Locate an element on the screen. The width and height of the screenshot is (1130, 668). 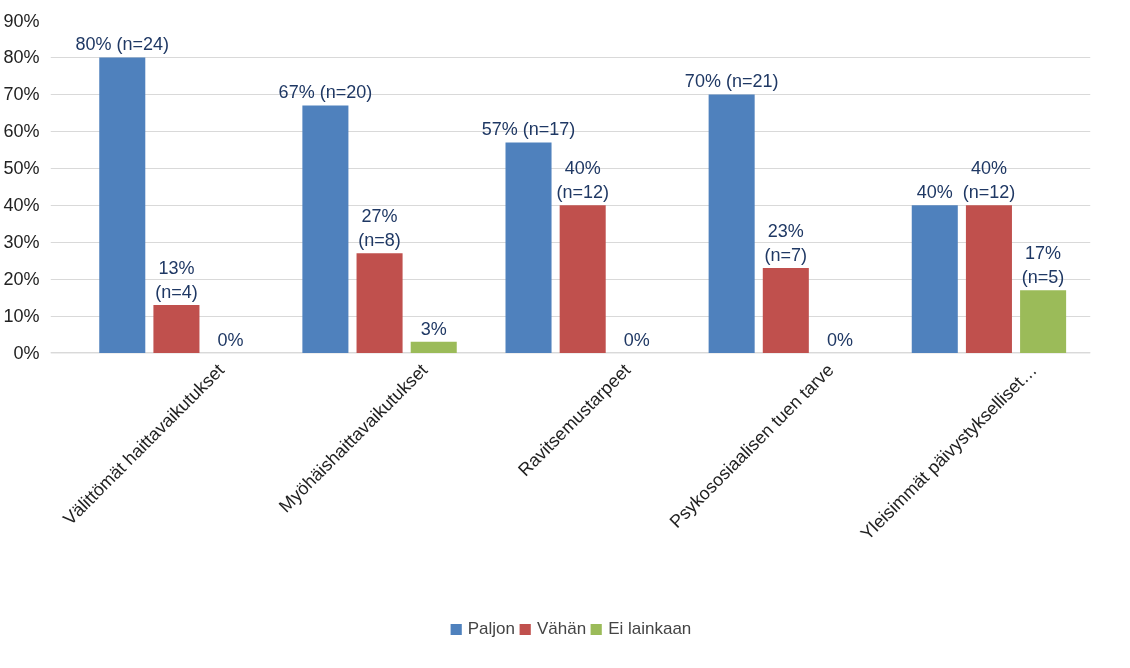
y-tick-label: 80% is located at coordinates (21, 57).